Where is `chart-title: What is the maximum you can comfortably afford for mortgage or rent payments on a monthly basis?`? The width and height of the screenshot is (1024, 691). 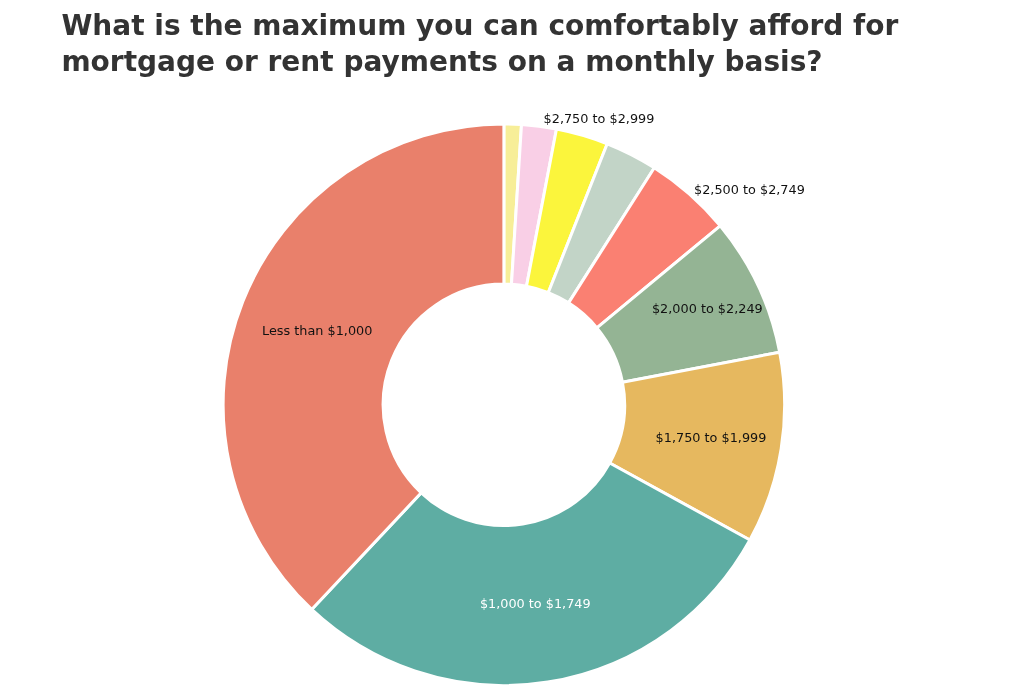 chart-title: What is the maximum you can comfortably afford for mortgage or rent payments on a monthly basis? is located at coordinates (480, 43).